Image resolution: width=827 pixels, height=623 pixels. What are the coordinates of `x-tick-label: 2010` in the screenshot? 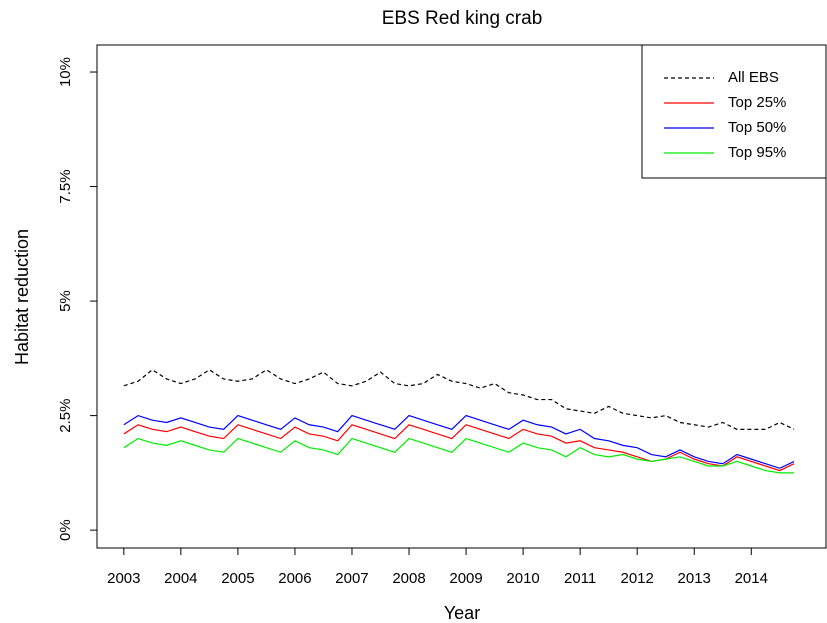 It's located at (522, 578).